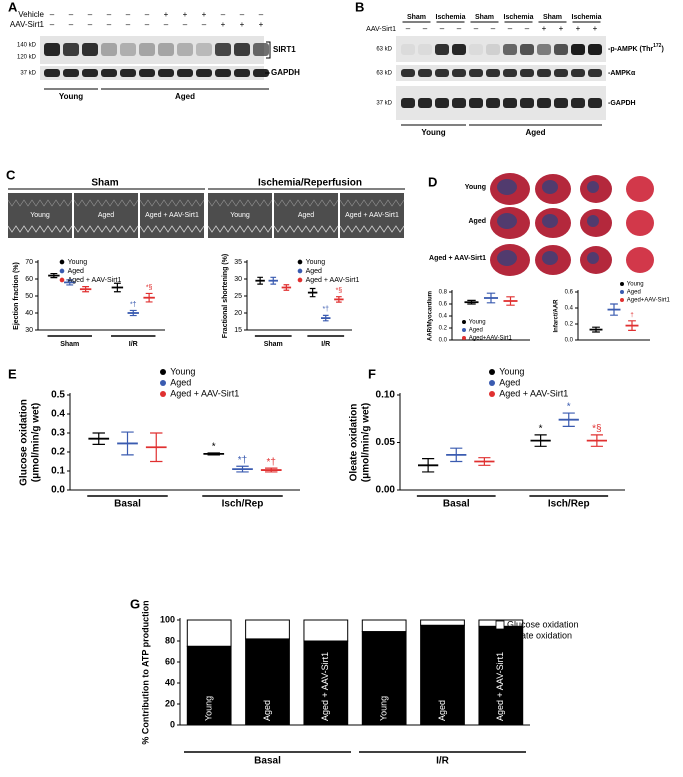 The height and width of the screenshot is (777, 683). I want to click on significance: *, so click(569, 407).